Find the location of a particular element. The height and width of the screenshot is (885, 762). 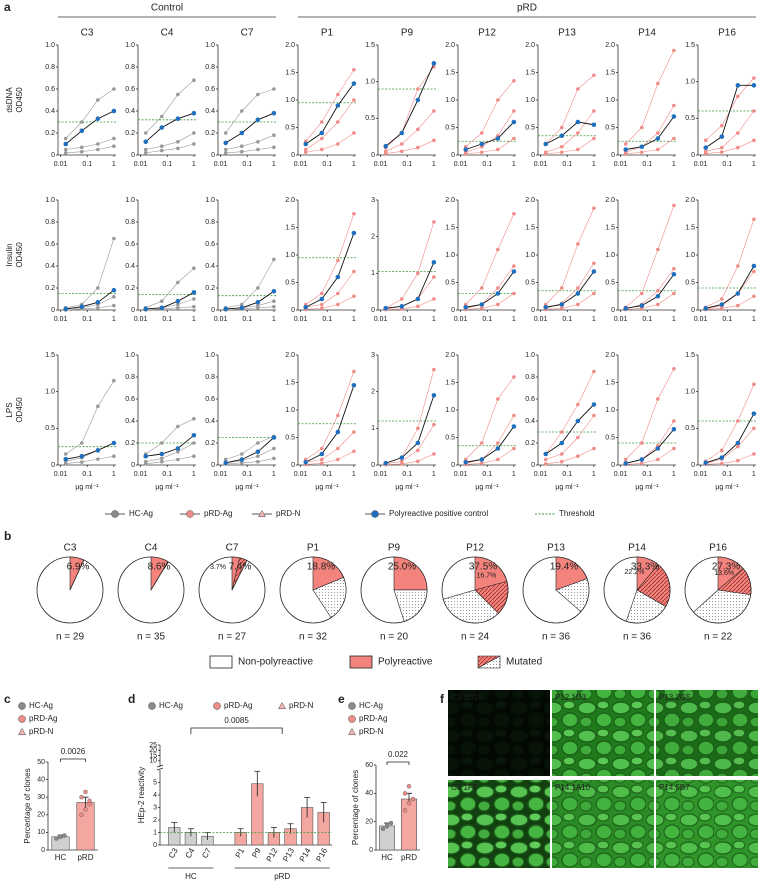

image-label: P12.1D3 is located at coordinates (571, 697).